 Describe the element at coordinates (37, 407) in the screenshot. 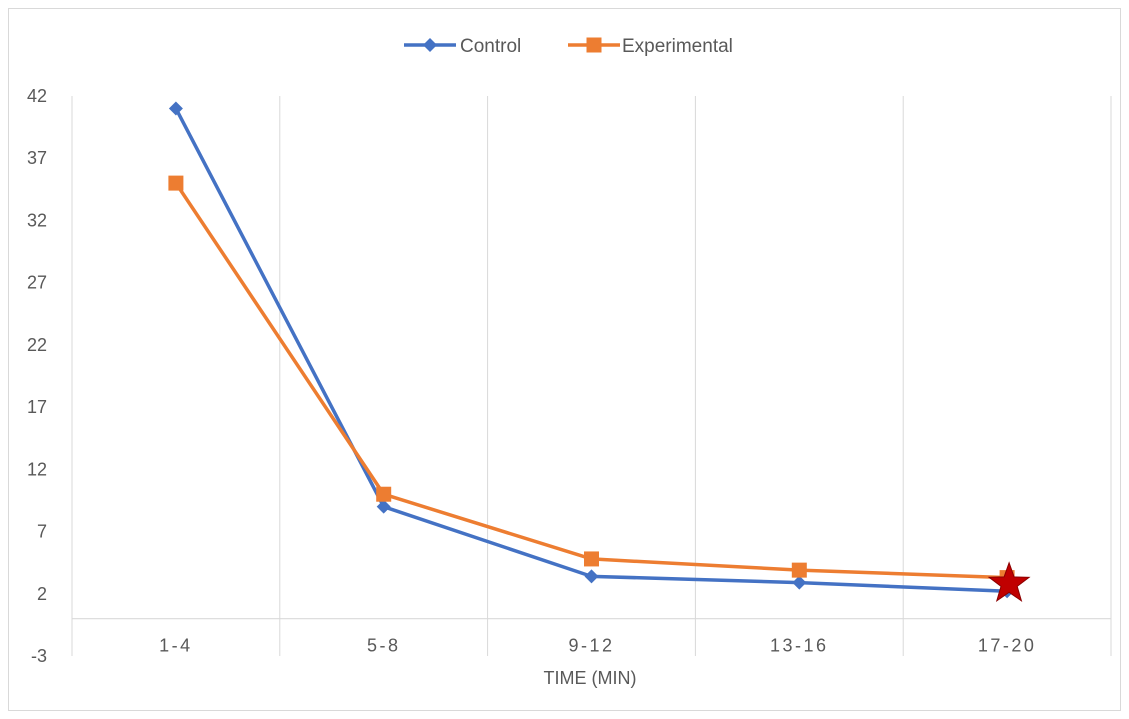

I see `y-tick-label: 17` at that location.